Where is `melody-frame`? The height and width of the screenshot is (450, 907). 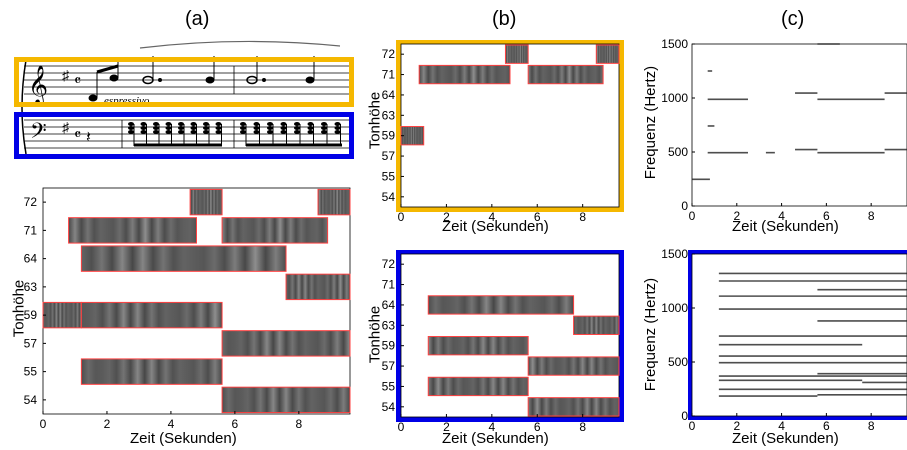
melody-frame is located at coordinates (184, 82).